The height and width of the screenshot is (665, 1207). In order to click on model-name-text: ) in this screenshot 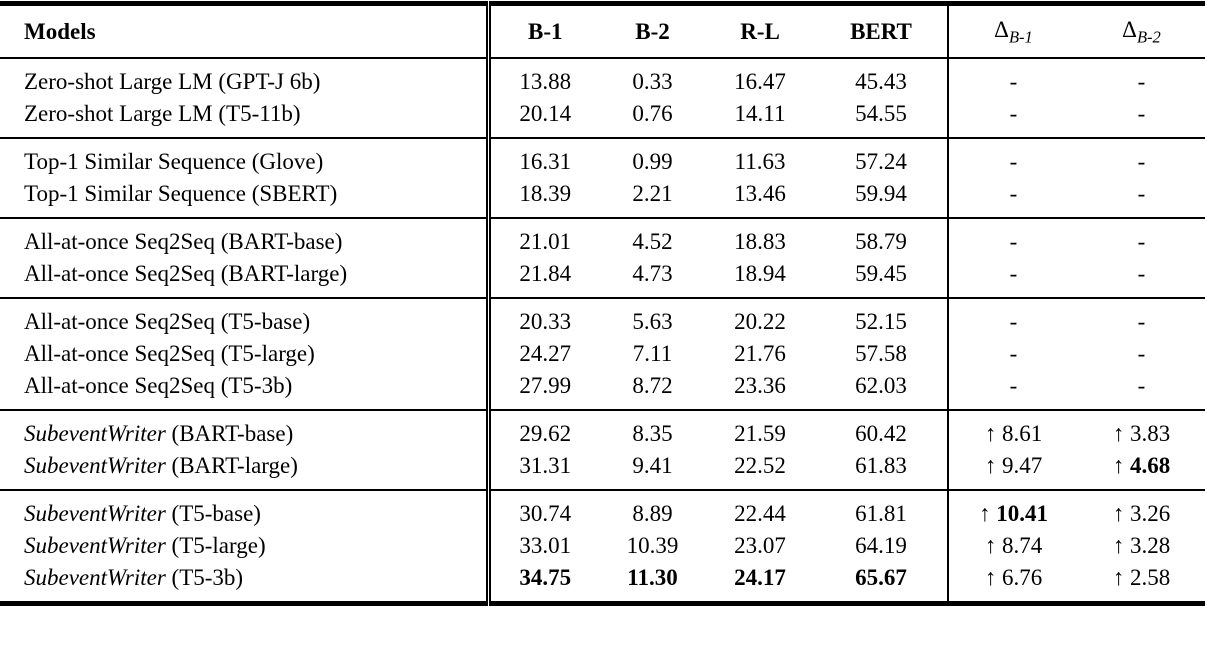, I will do `click(333, 193)`.